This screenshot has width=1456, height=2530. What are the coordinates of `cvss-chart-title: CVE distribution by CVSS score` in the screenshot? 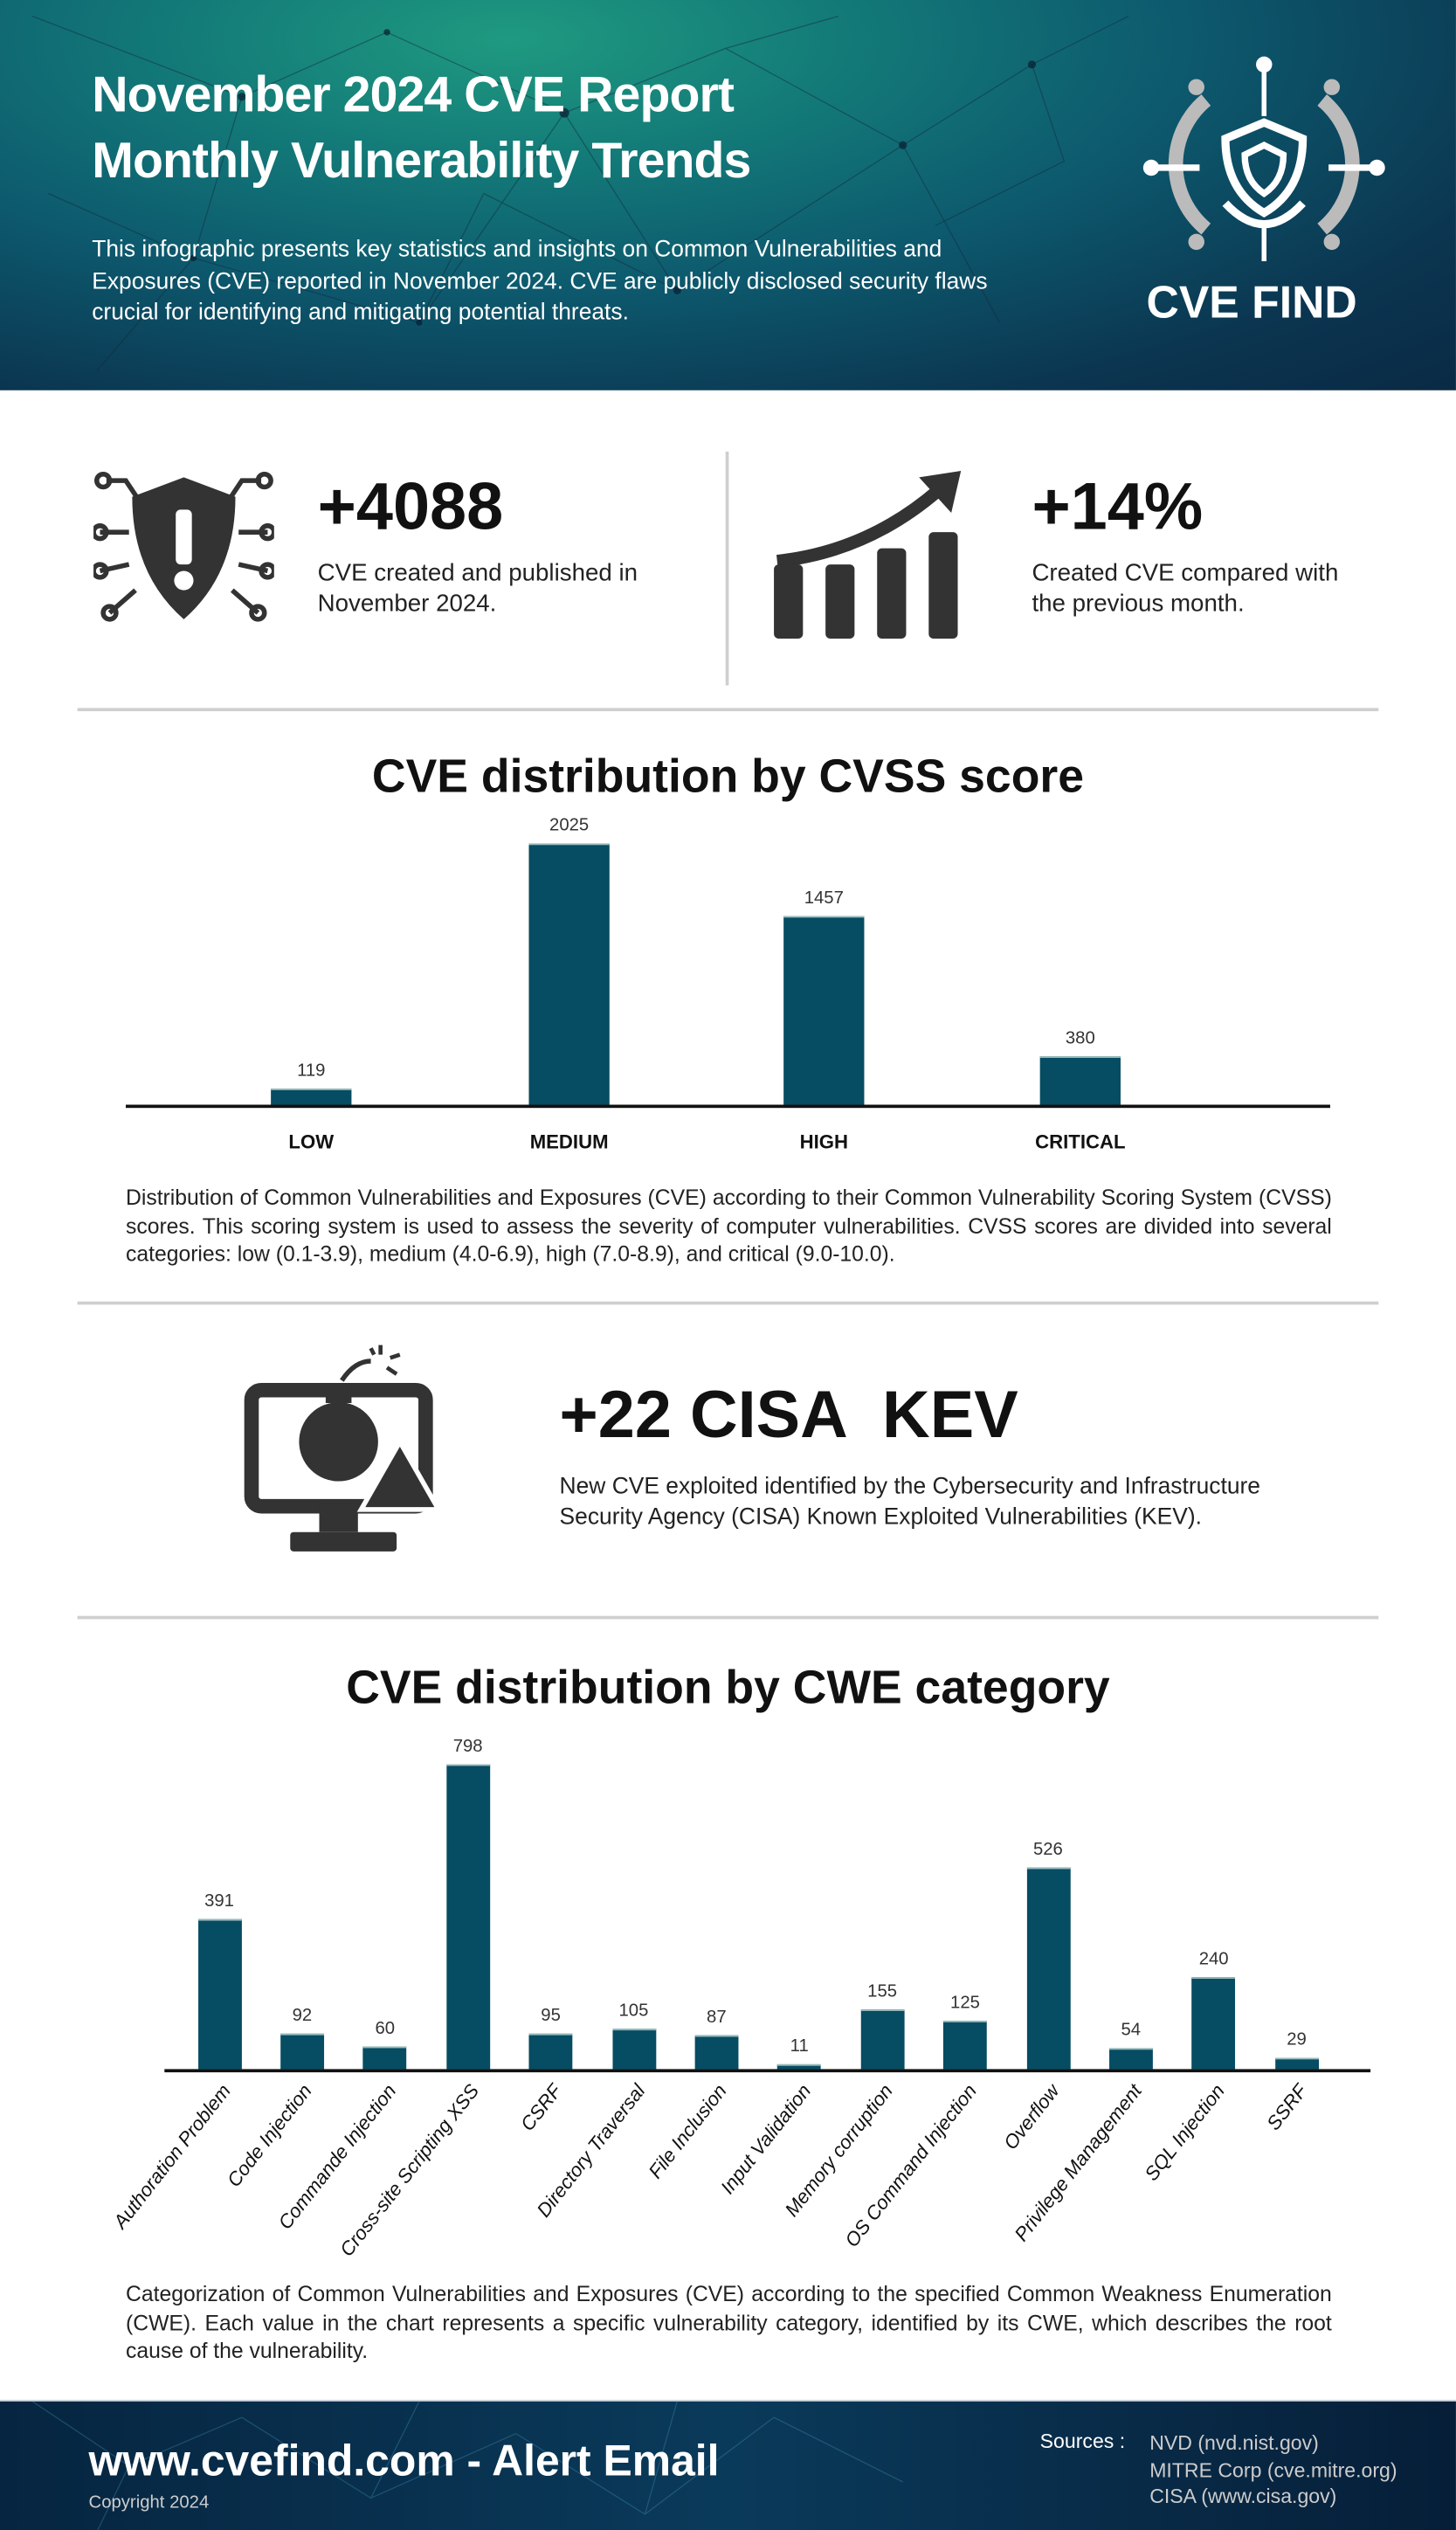 It's located at (728, 777).